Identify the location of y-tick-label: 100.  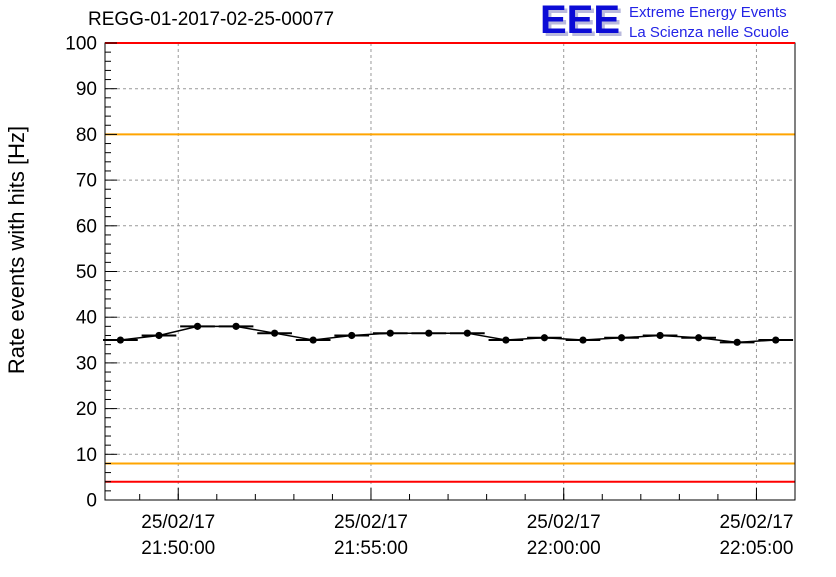
(81, 44).